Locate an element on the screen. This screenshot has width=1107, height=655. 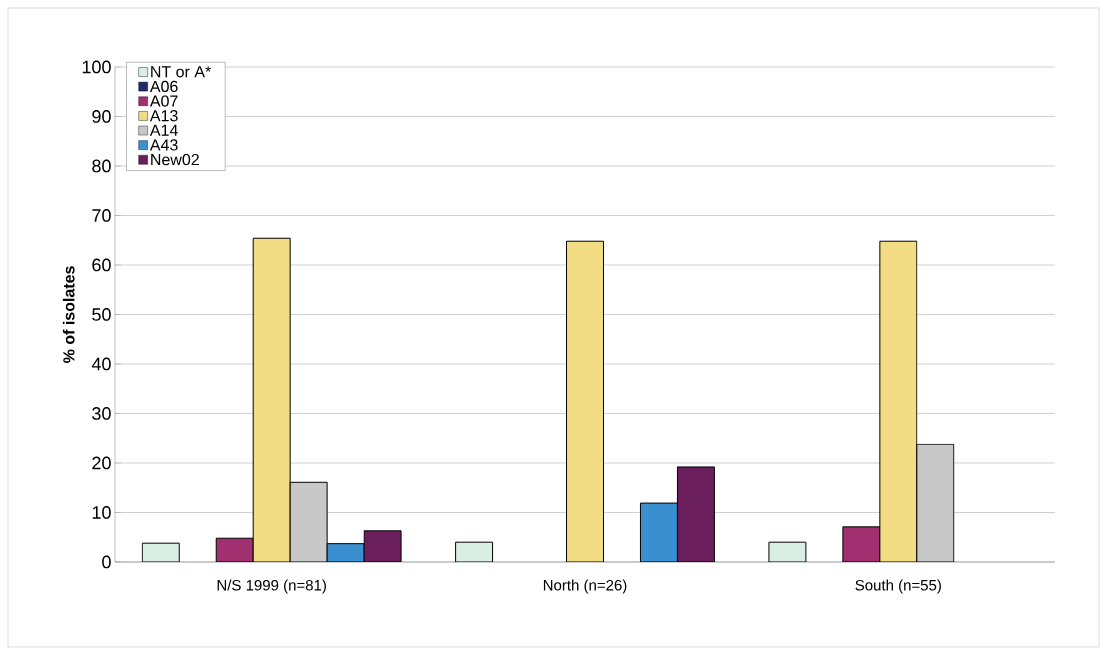
legend-label: A43 is located at coordinates (163, 145).